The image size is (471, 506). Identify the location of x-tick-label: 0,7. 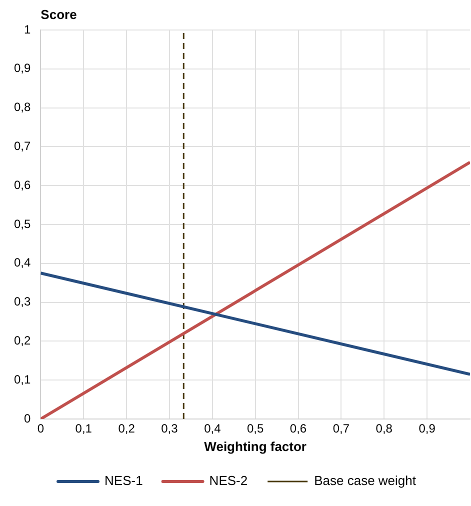
(341, 429).